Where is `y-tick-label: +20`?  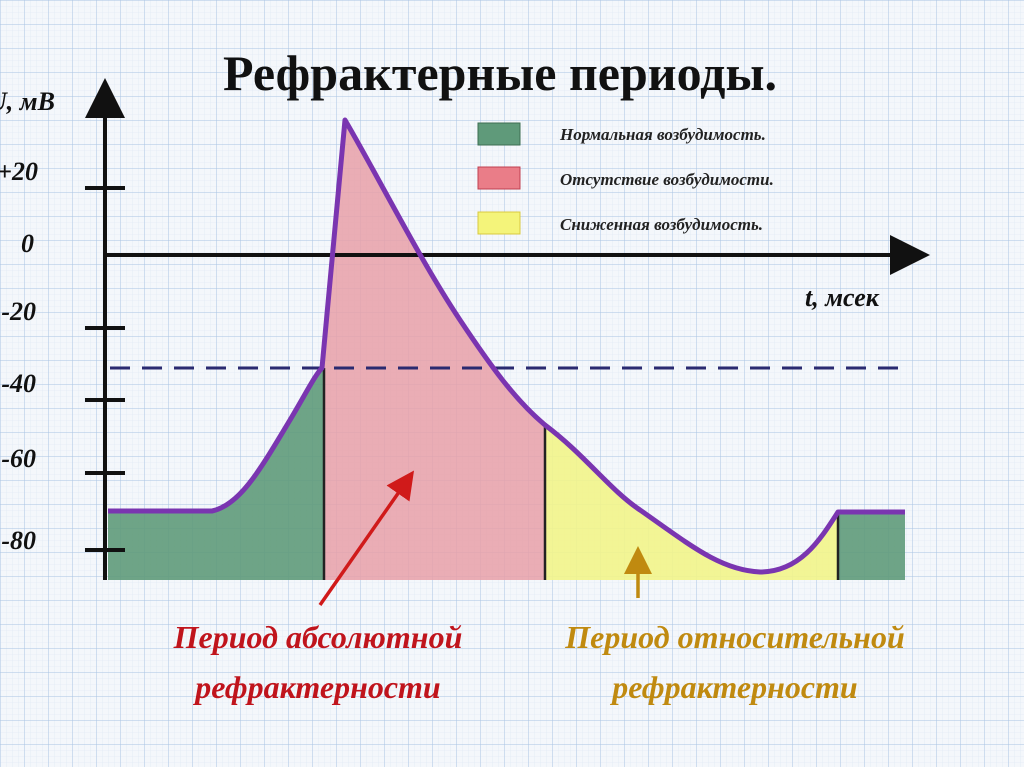
y-tick-label: +20 is located at coordinates (19, 171).